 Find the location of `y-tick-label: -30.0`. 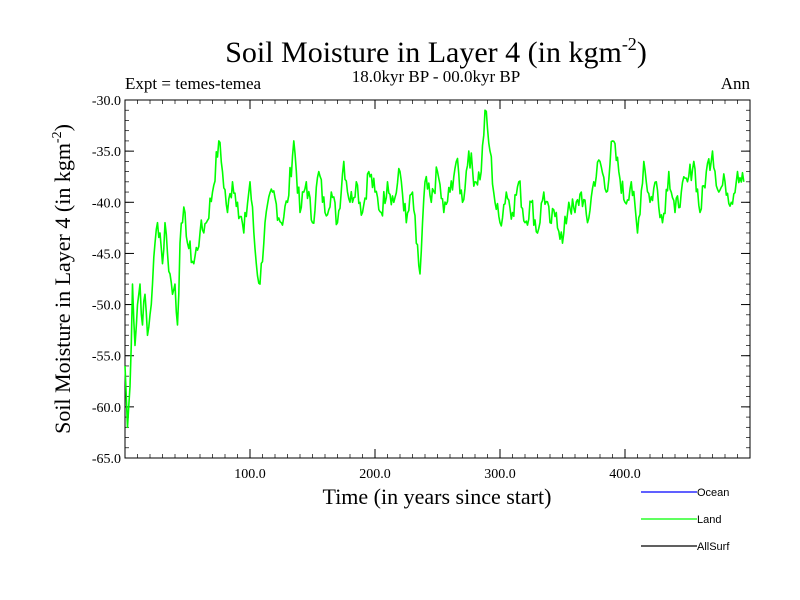

y-tick-label: -30.0 is located at coordinates (106, 101).